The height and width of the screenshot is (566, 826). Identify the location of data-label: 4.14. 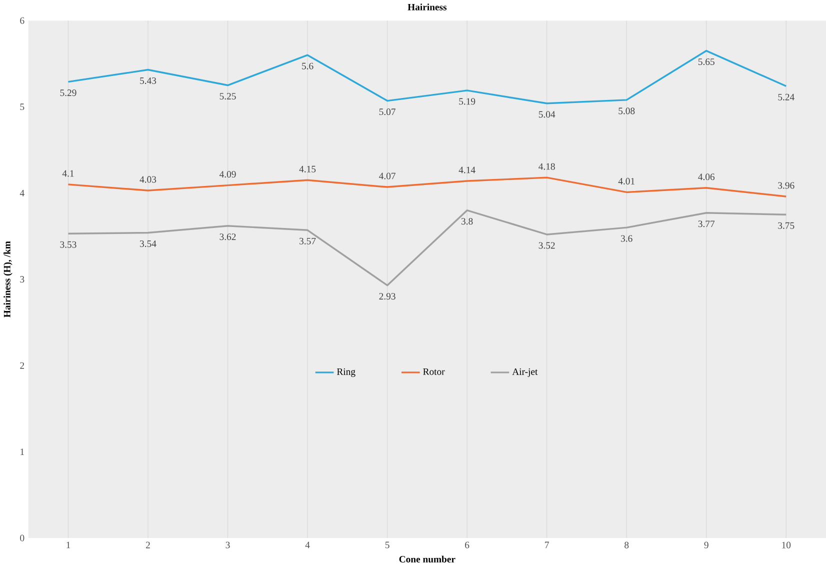
(467, 170).